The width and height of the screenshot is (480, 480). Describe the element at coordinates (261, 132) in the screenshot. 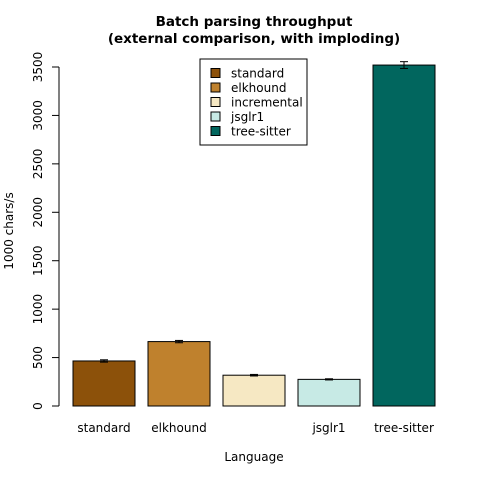

I see `legend-label: tree-sitter` at that location.